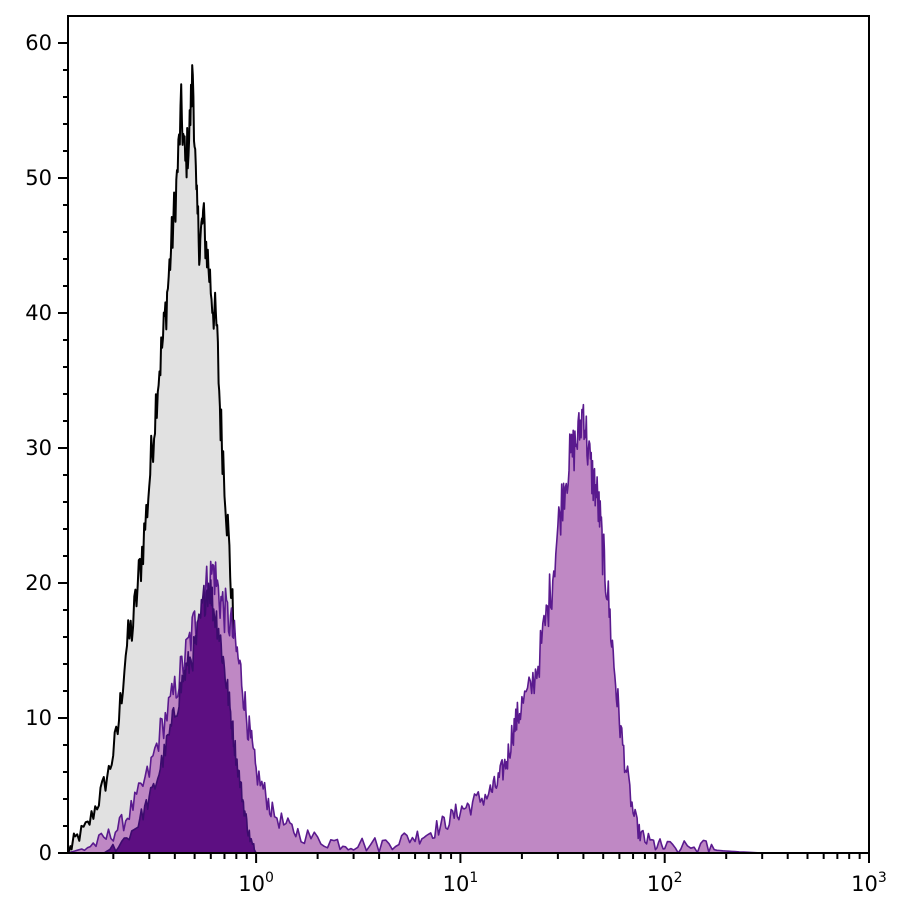 This screenshot has height=924, width=901. What do you see at coordinates (869, 883) in the screenshot?
I see `x-tick-label: 10³` at bounding box center [869, 883].